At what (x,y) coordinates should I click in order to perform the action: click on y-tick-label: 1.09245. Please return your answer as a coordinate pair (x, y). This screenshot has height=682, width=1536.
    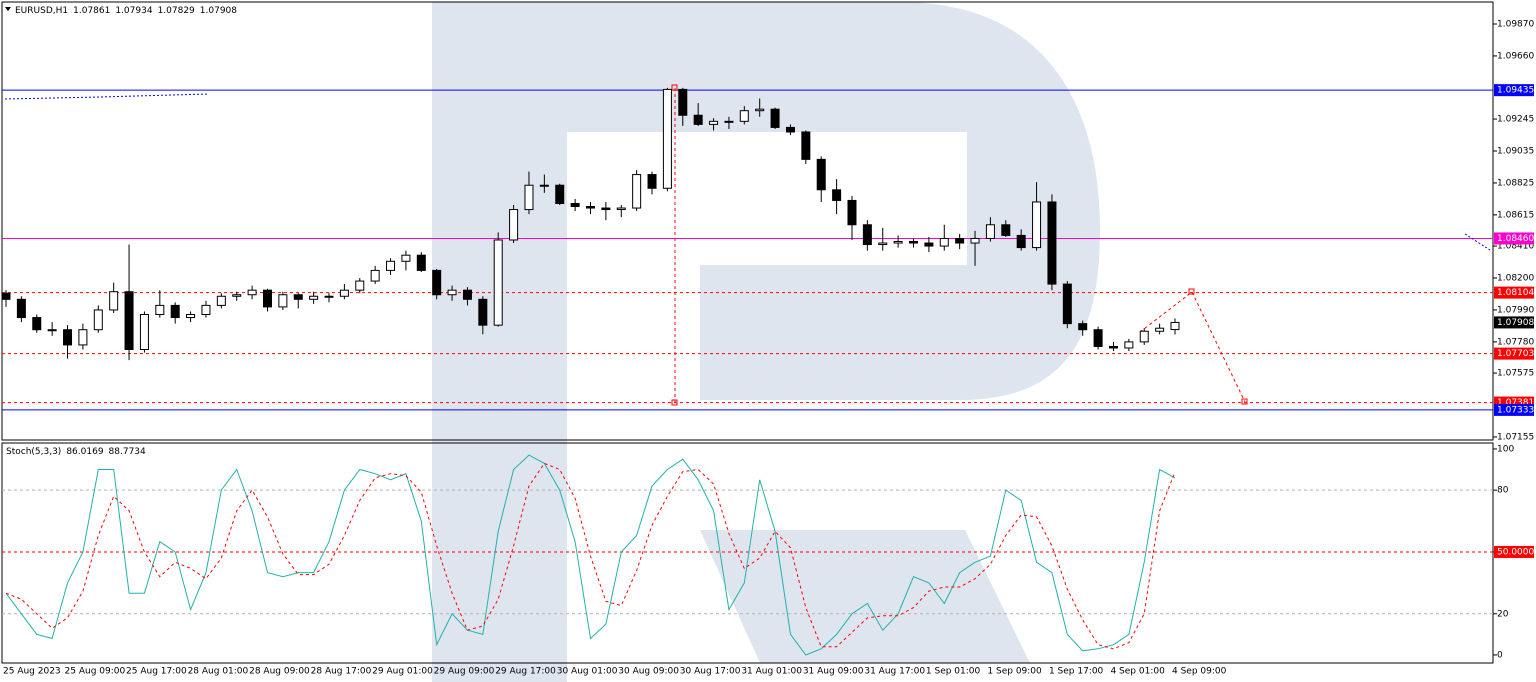
    Looking at the image, I should click on (1515, 120).